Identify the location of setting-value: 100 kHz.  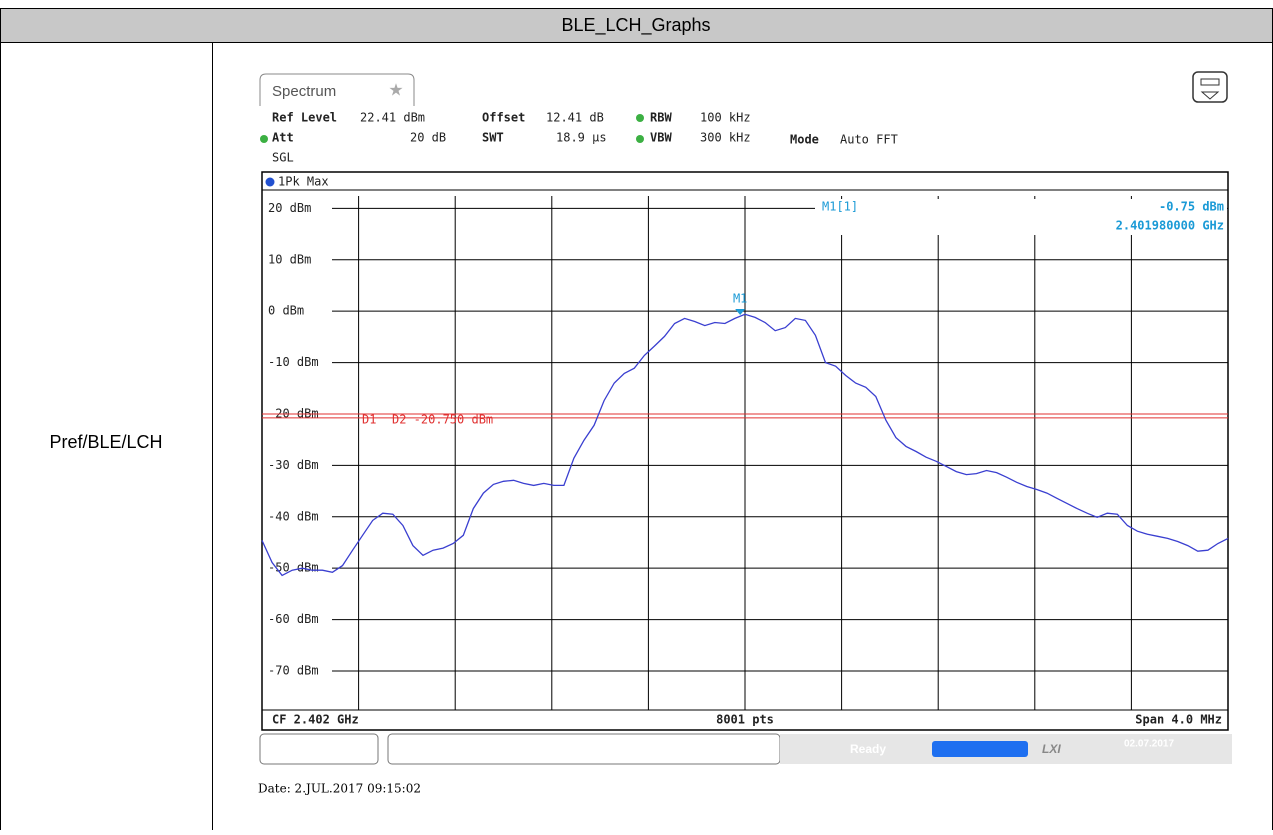
(725, 118).